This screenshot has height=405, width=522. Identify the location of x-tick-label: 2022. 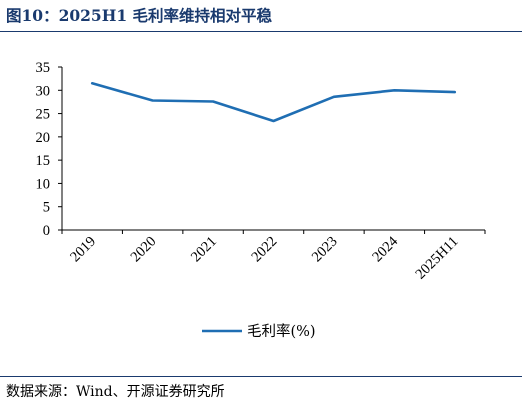
(265, 250).